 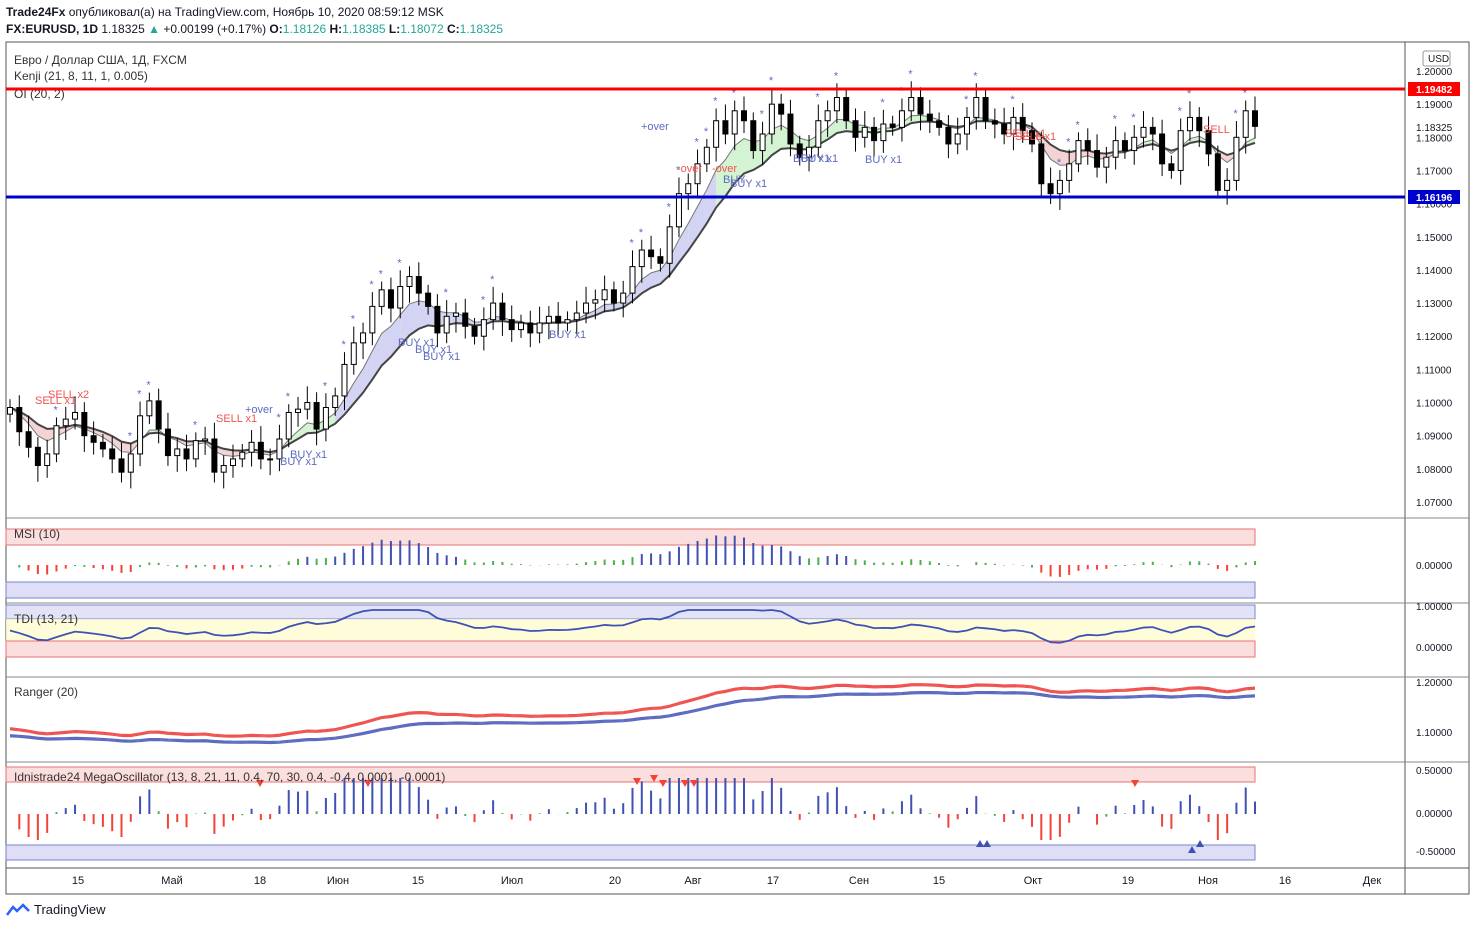 I want to click on publisher-name: Trade24Fx, so click(x=36, y=12).